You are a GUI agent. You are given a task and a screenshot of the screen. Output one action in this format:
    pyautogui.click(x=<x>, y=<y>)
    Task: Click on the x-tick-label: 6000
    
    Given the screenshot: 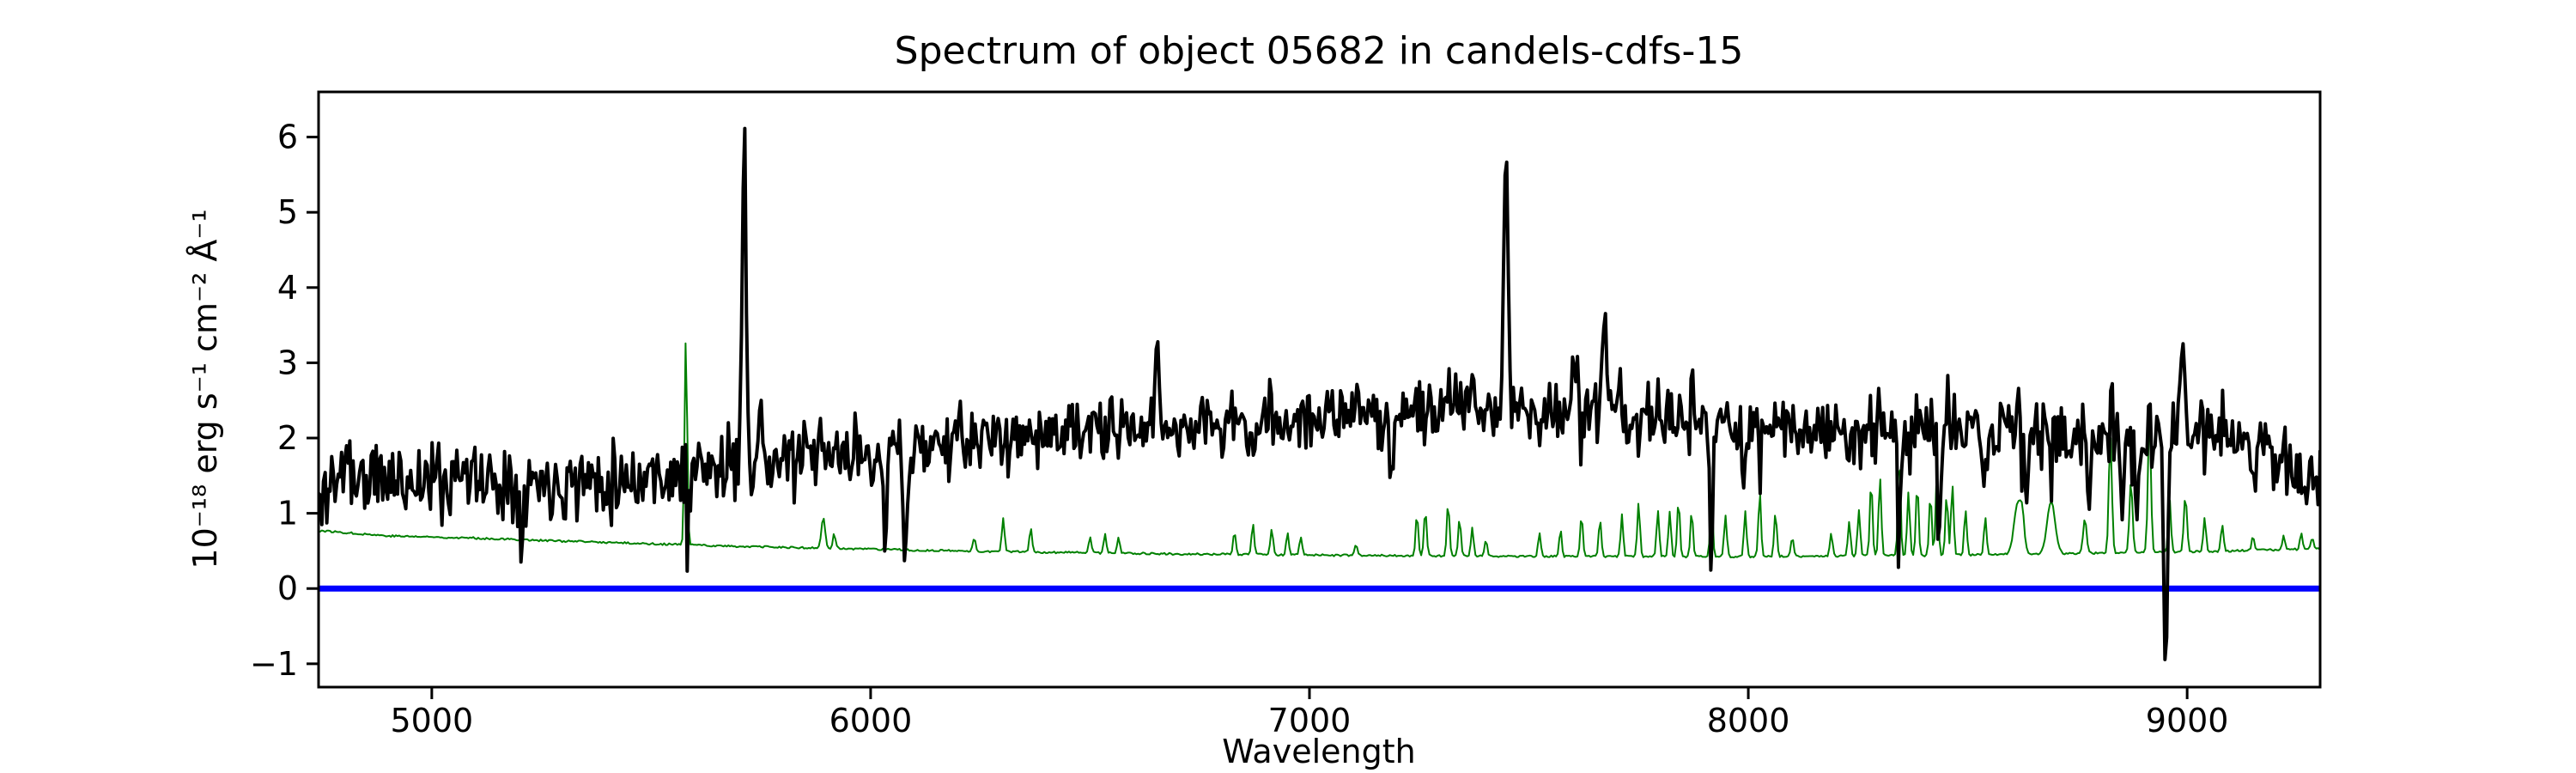 What is the action you would take?
    pyautogui.click(x=871, y=721)
    